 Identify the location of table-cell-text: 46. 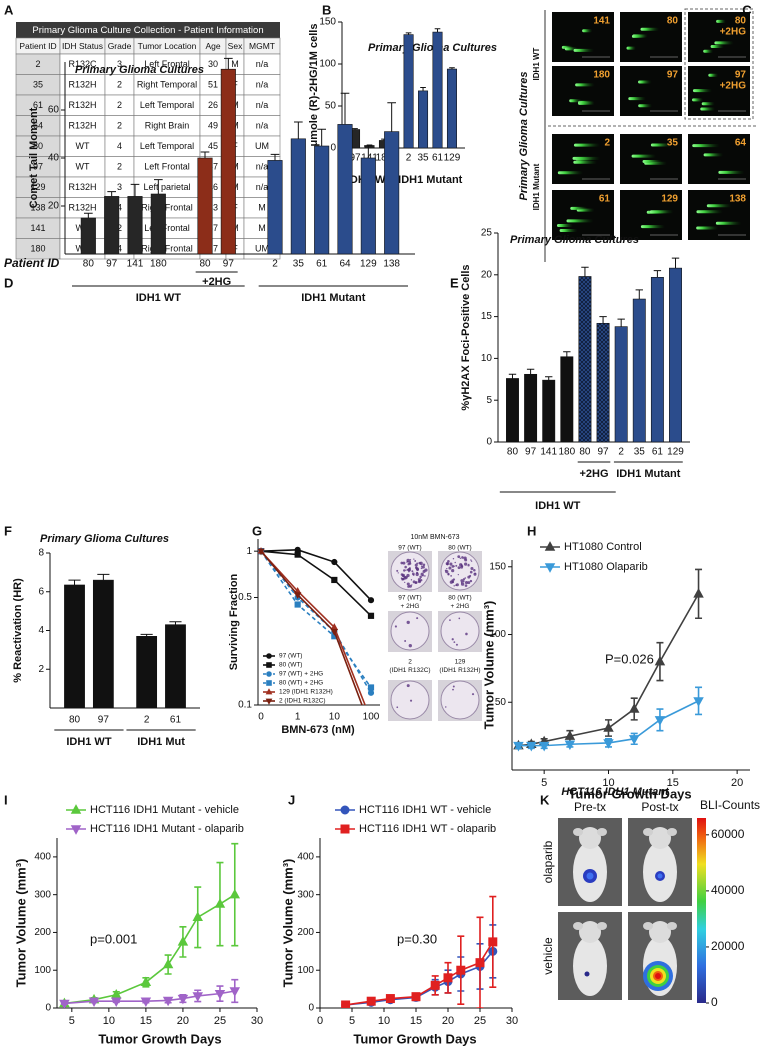
(213, 187).